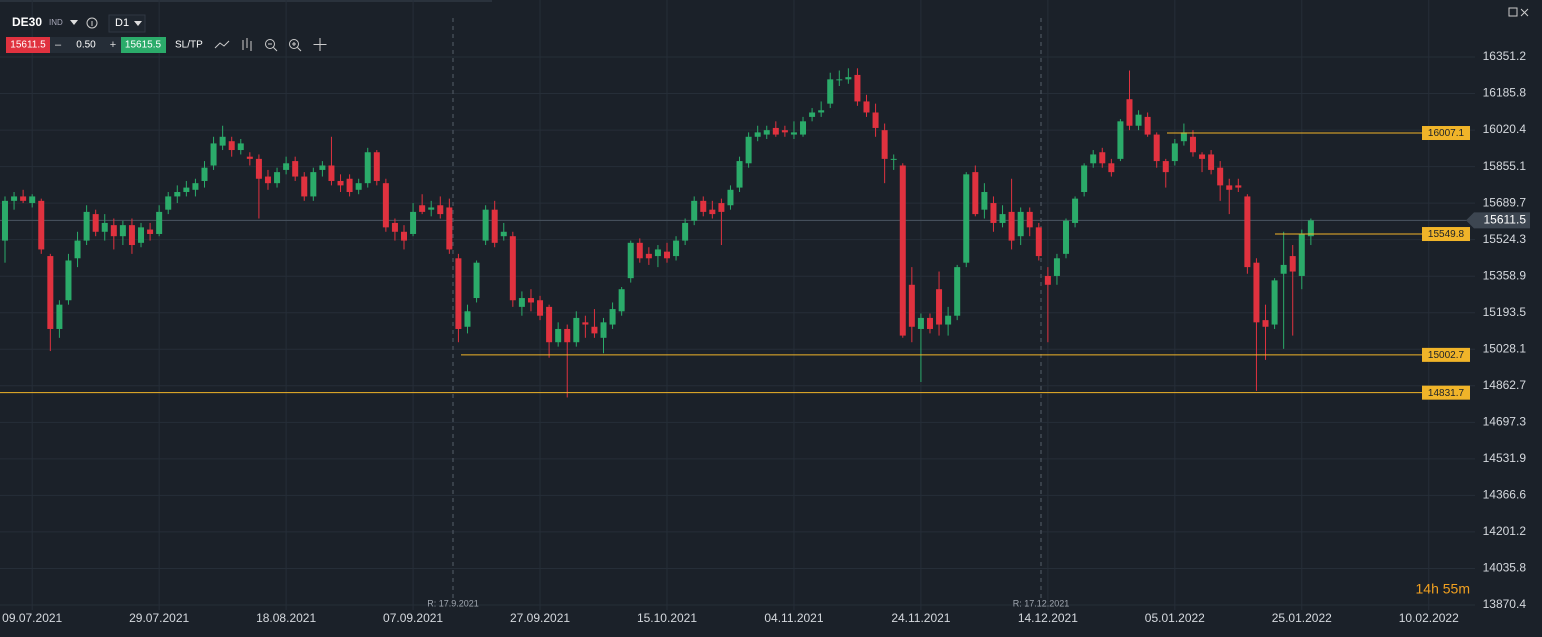 Image resolution: width=1542 pixels, height=637 pixels. Describe the element at coordinates (246, 1) in the screenshot. I see `tab-strip` at that location.